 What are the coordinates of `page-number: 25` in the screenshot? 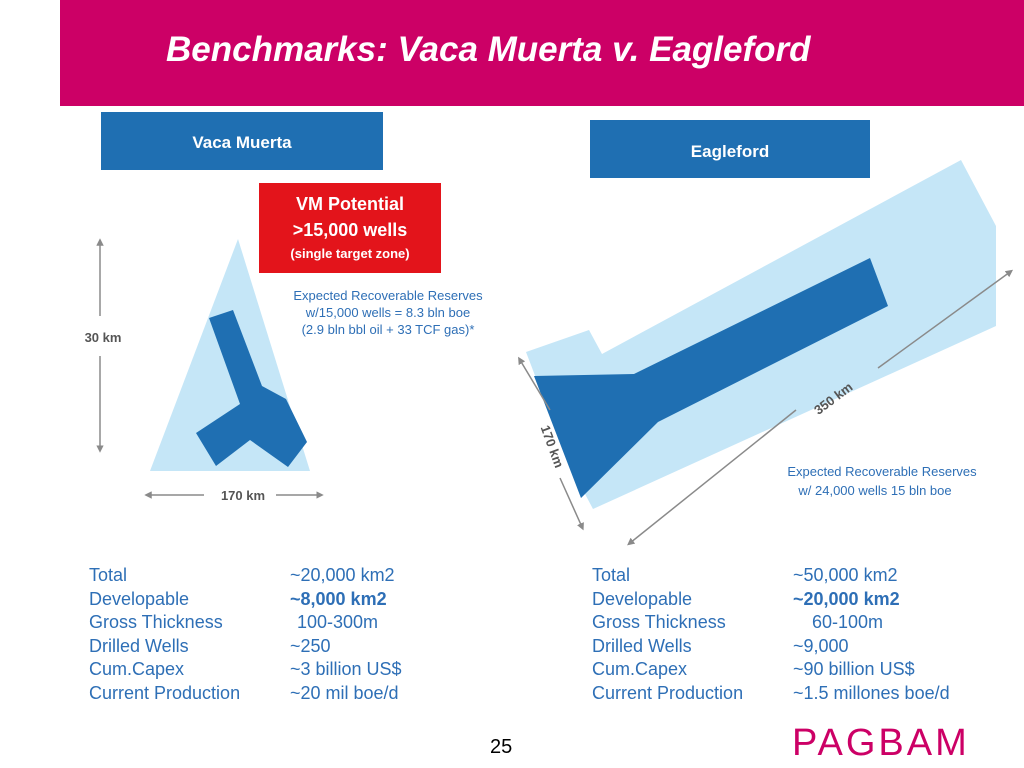 It's located at (501, 747).